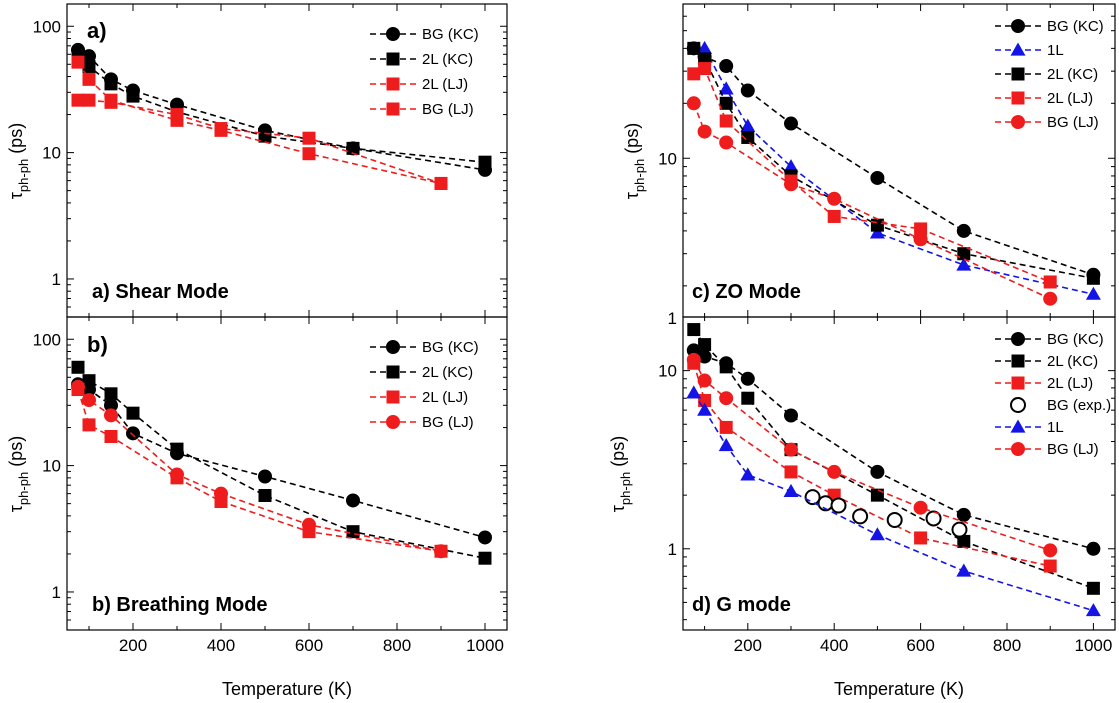 The width and height of the screenshot is (1119, 703). What do you see at coordinates (920, 645) in the screenshot?
I see `x-tick-label: 600` at bounding box center [920, 645].